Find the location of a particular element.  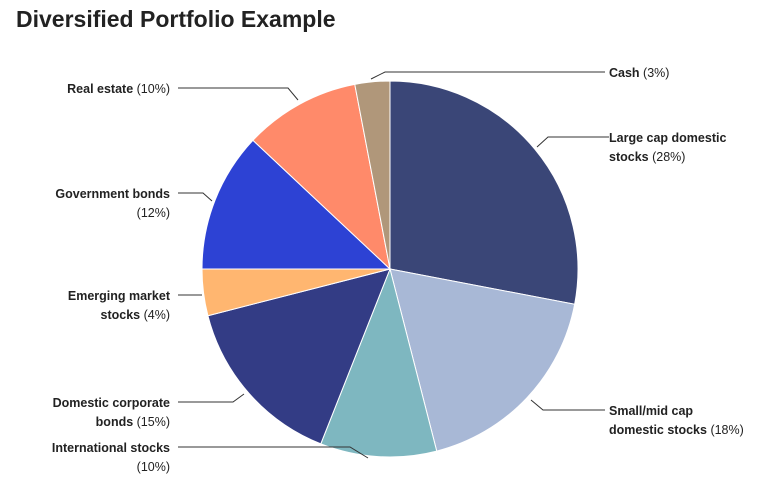

slice-label: Government bonds (12%) is located at coordinates (112, 203).